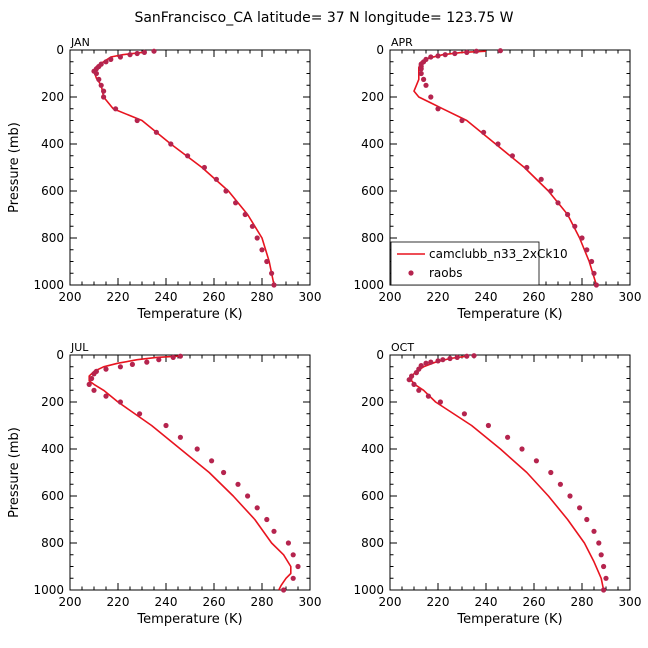 Image resolution: width=648 pixels, height=648 pixels. What do you see at coordinates (372, 191) in the screenshot?
I see `y-tick-label-apr: 600` at bounding box center [372, 191].